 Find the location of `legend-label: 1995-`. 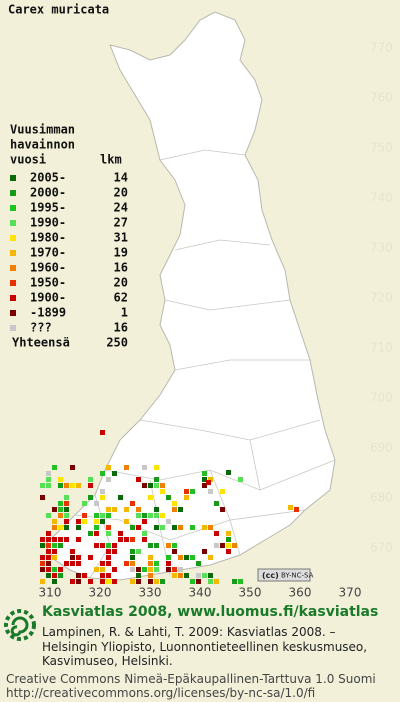

legend-label: 1995- is located at coordinates (48, 208).